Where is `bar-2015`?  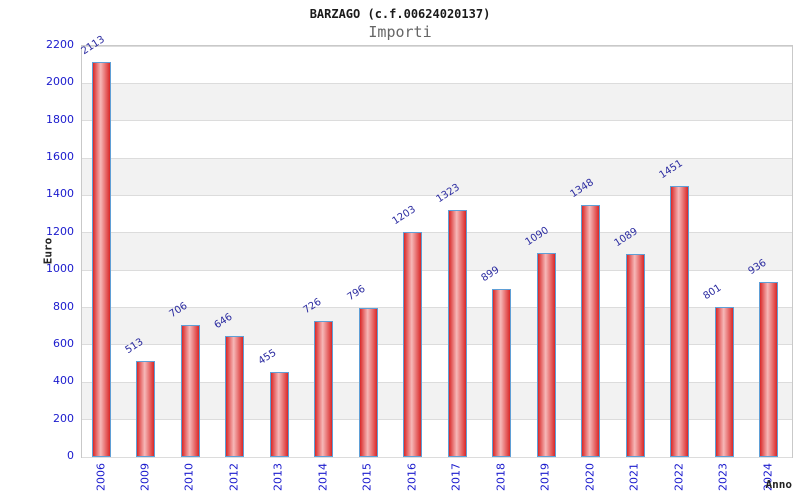 bar-2015 is located at coordinates (368, 382).